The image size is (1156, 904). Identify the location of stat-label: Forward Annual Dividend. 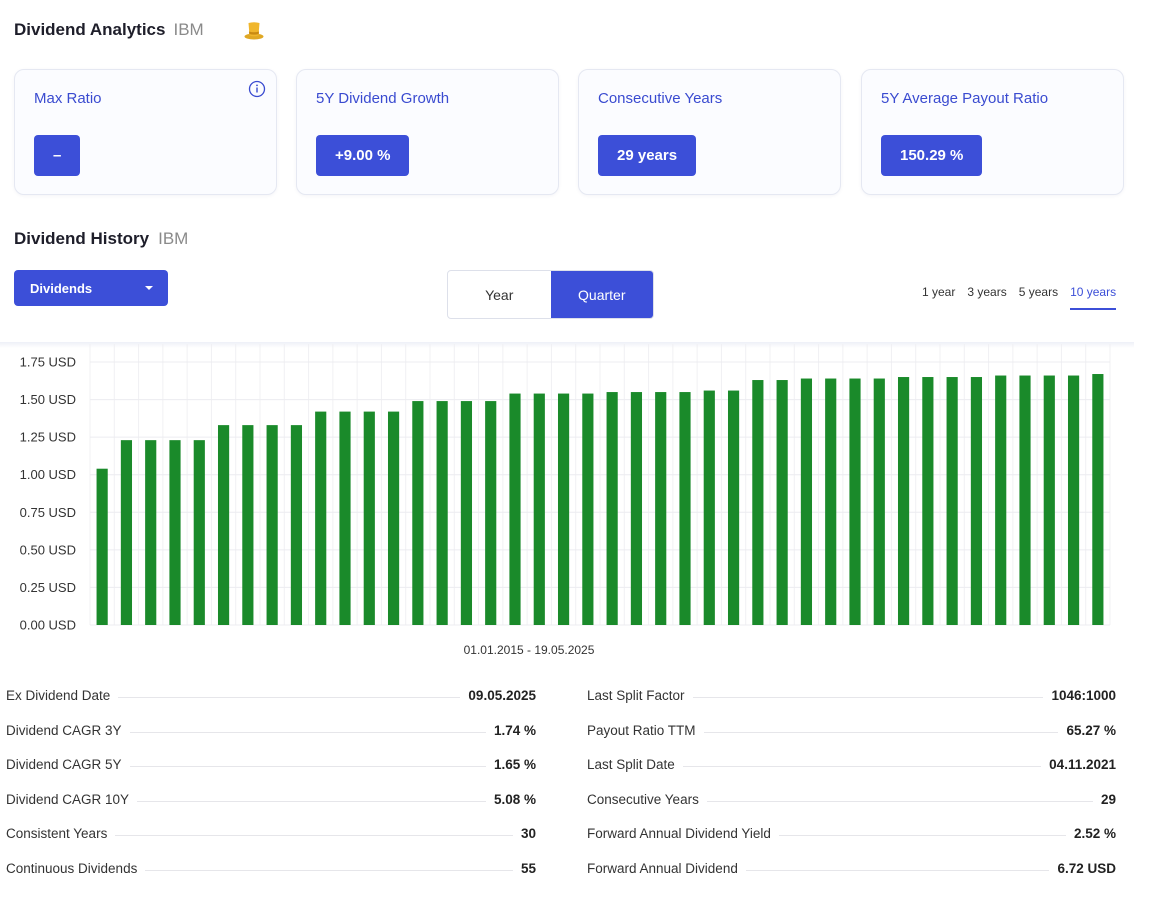
(662, 868).